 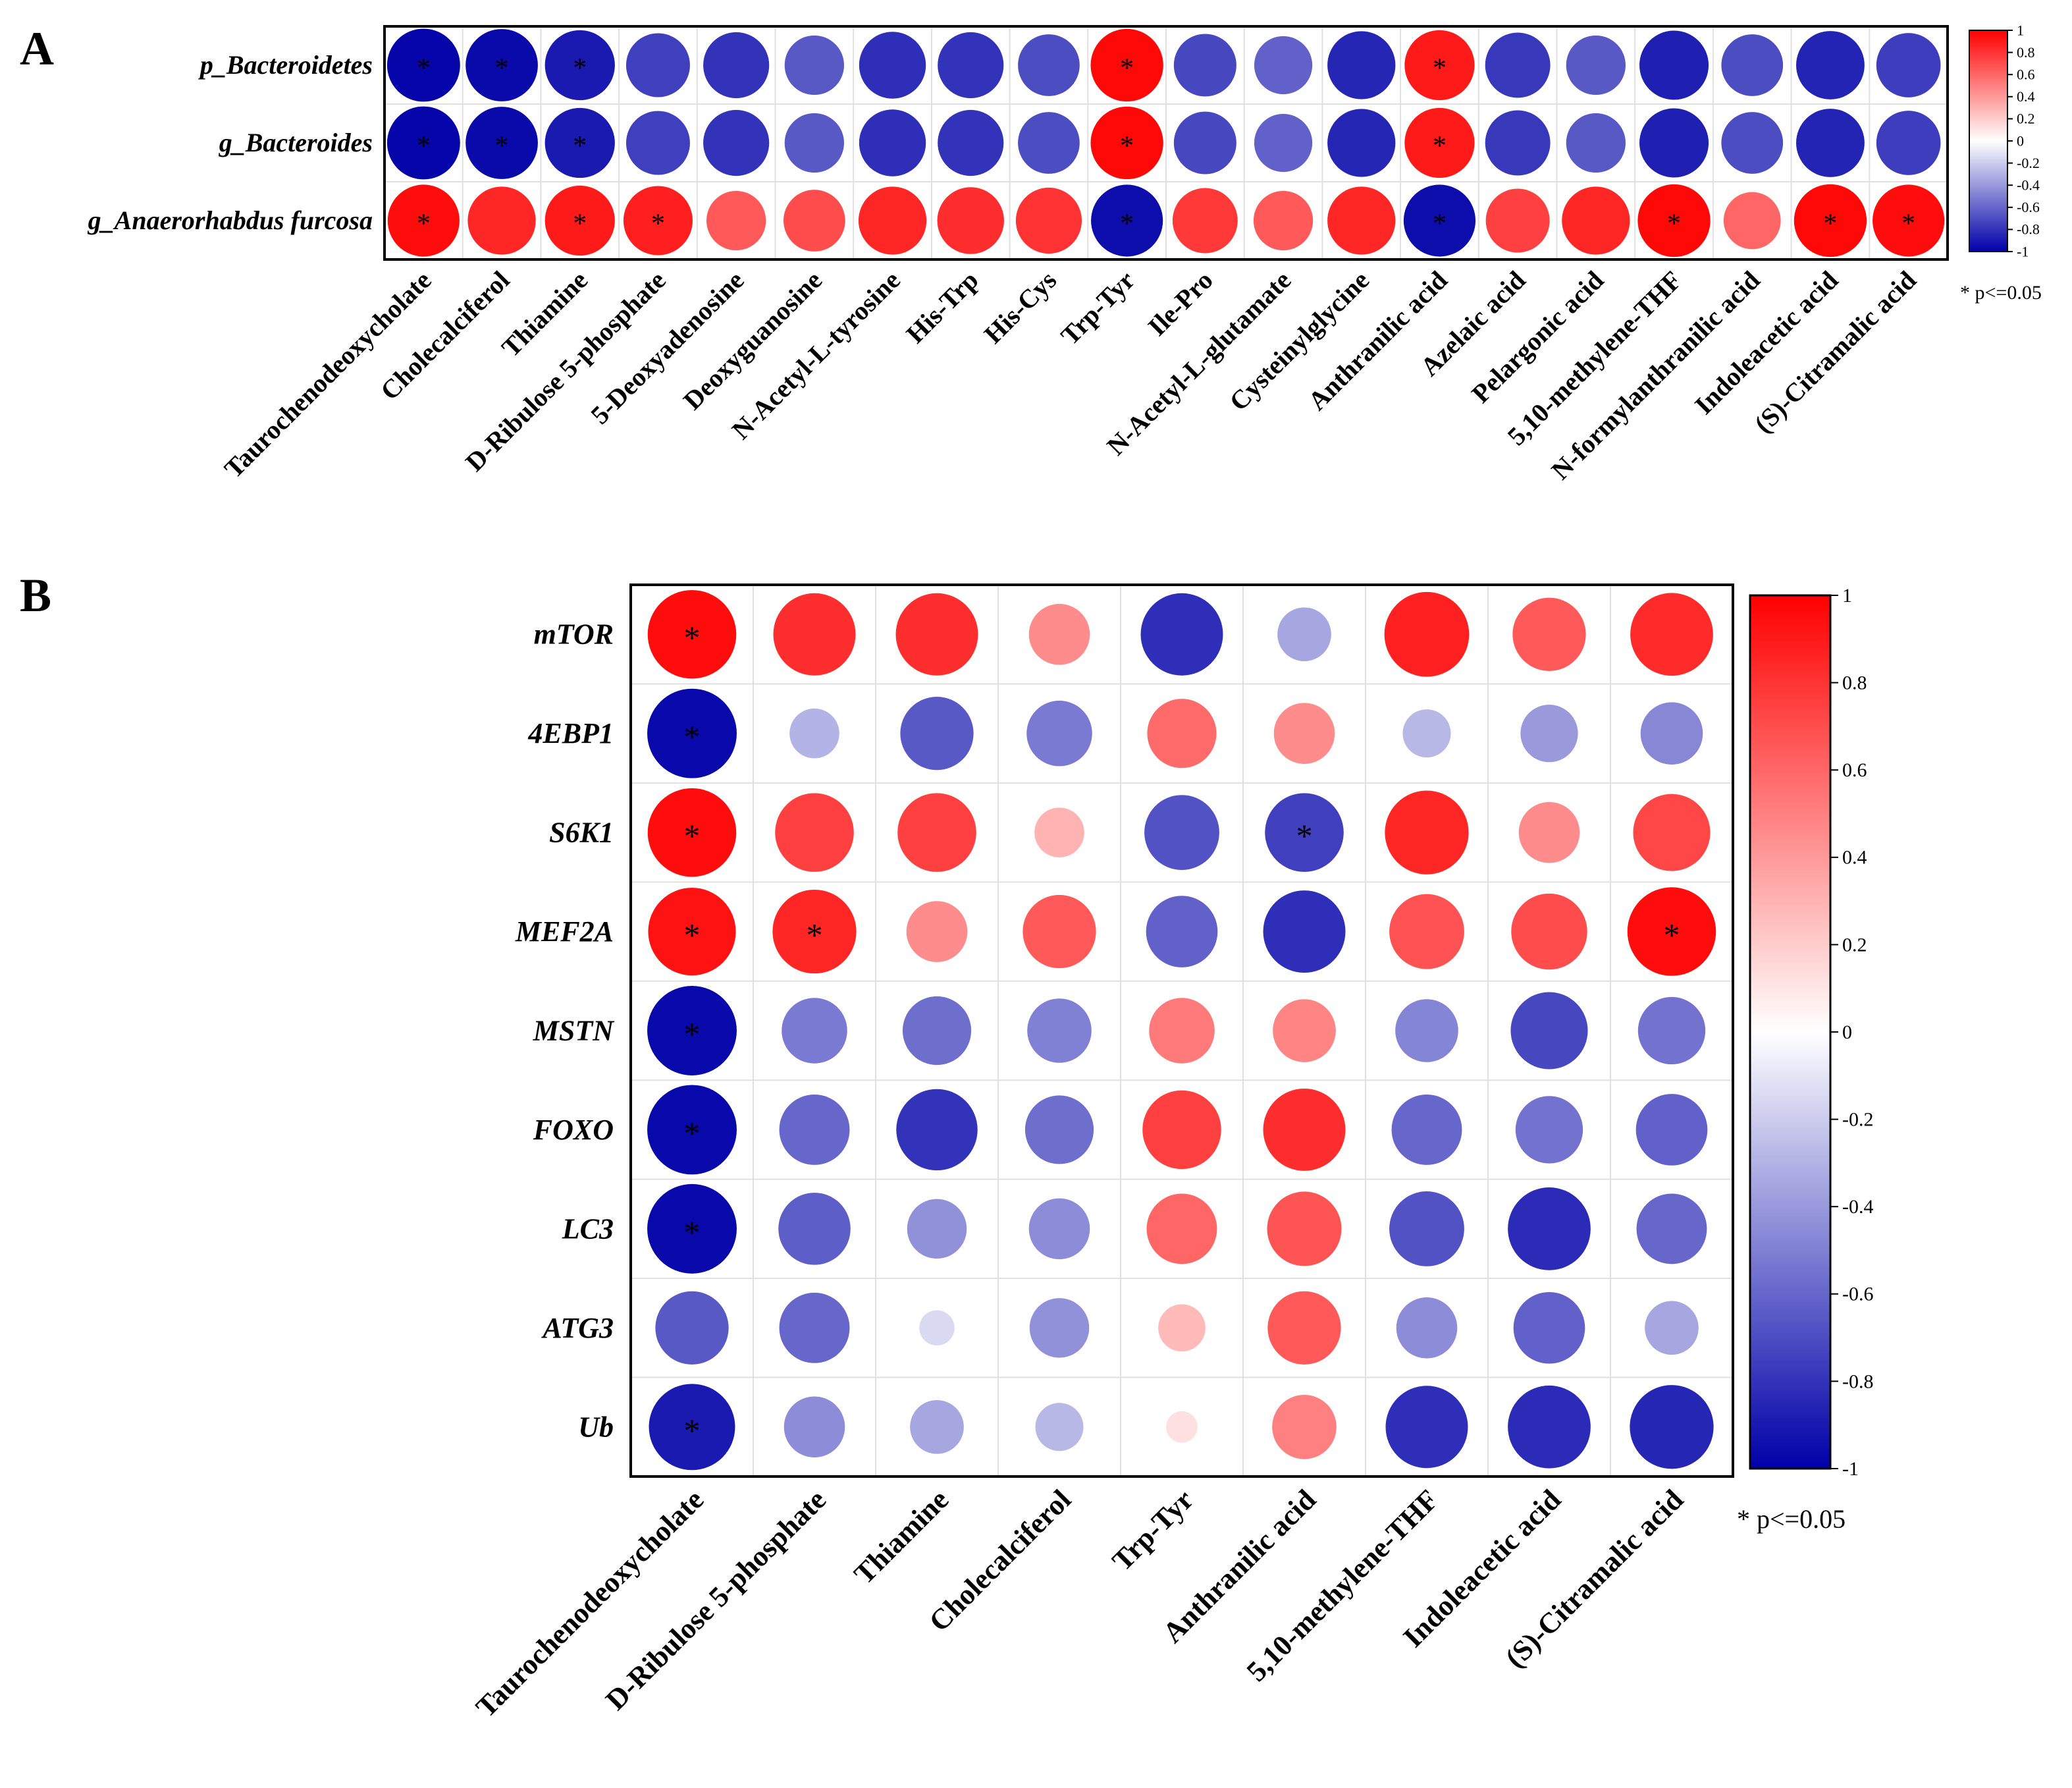 I want to click on column-label-indoleacetic-acid: Indoleacetic acid, so click(x=1766, y=342).